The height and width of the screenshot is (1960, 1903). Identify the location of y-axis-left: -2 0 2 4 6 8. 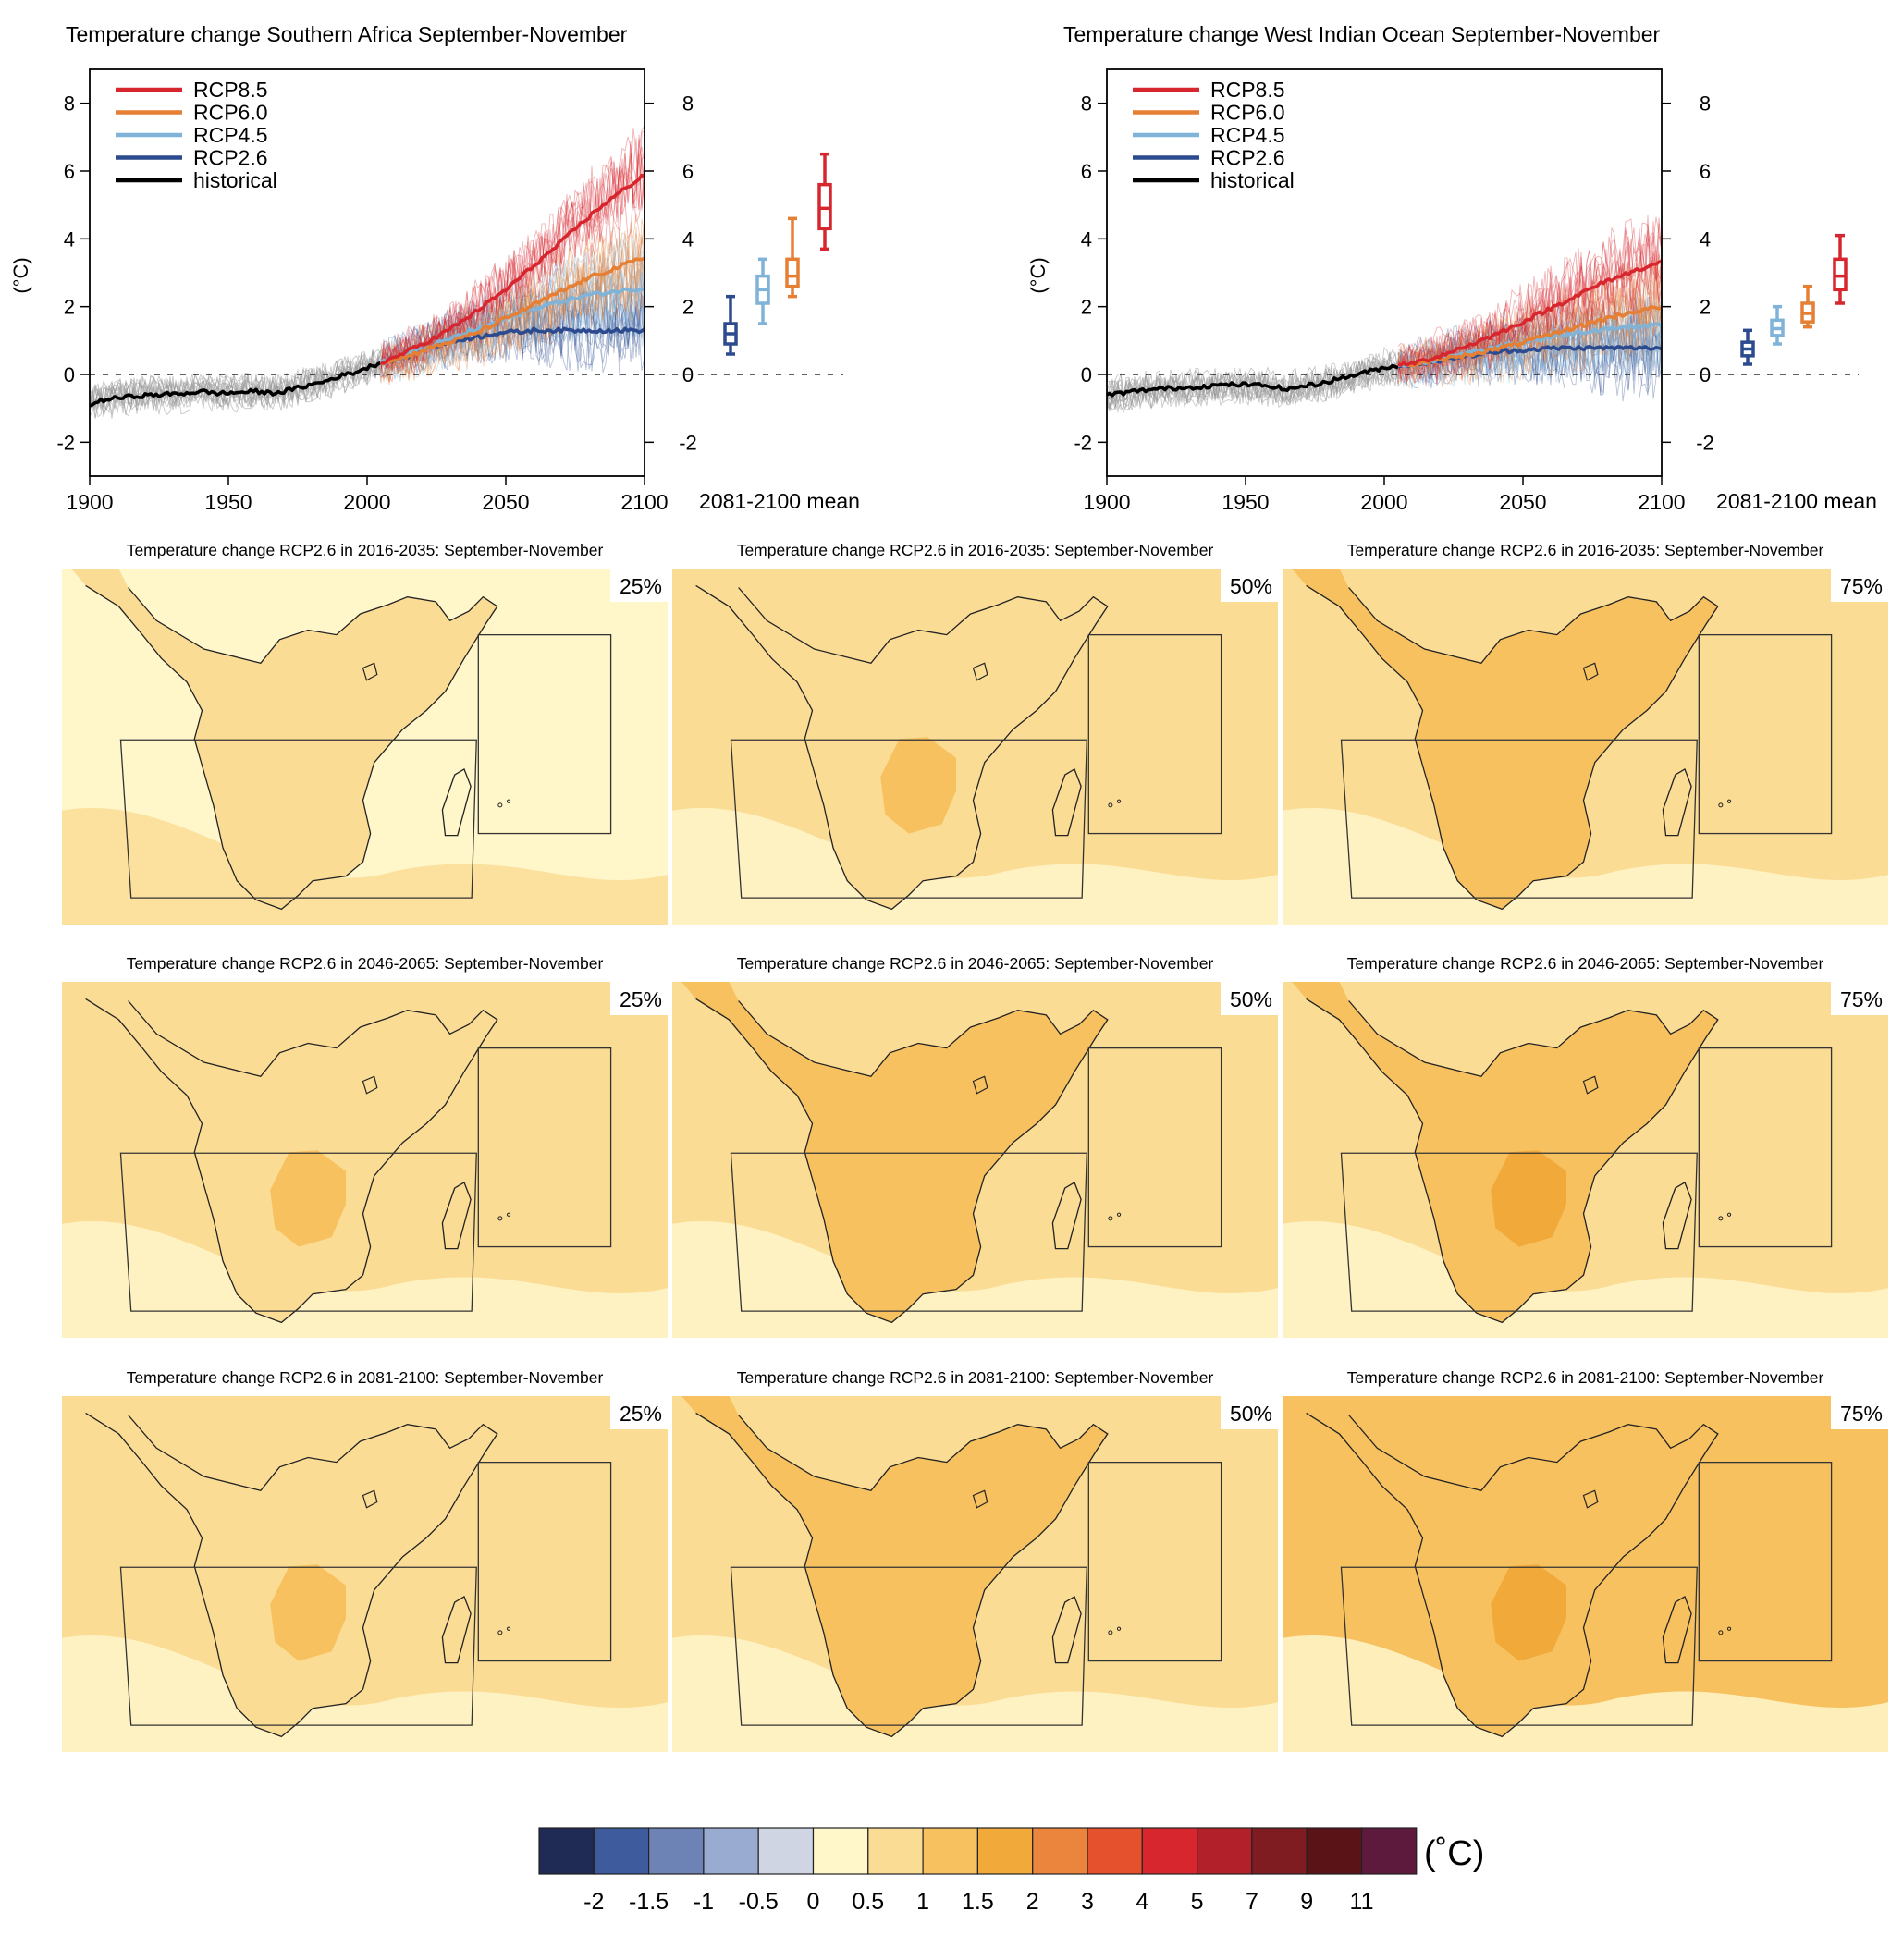
(1090, 273).